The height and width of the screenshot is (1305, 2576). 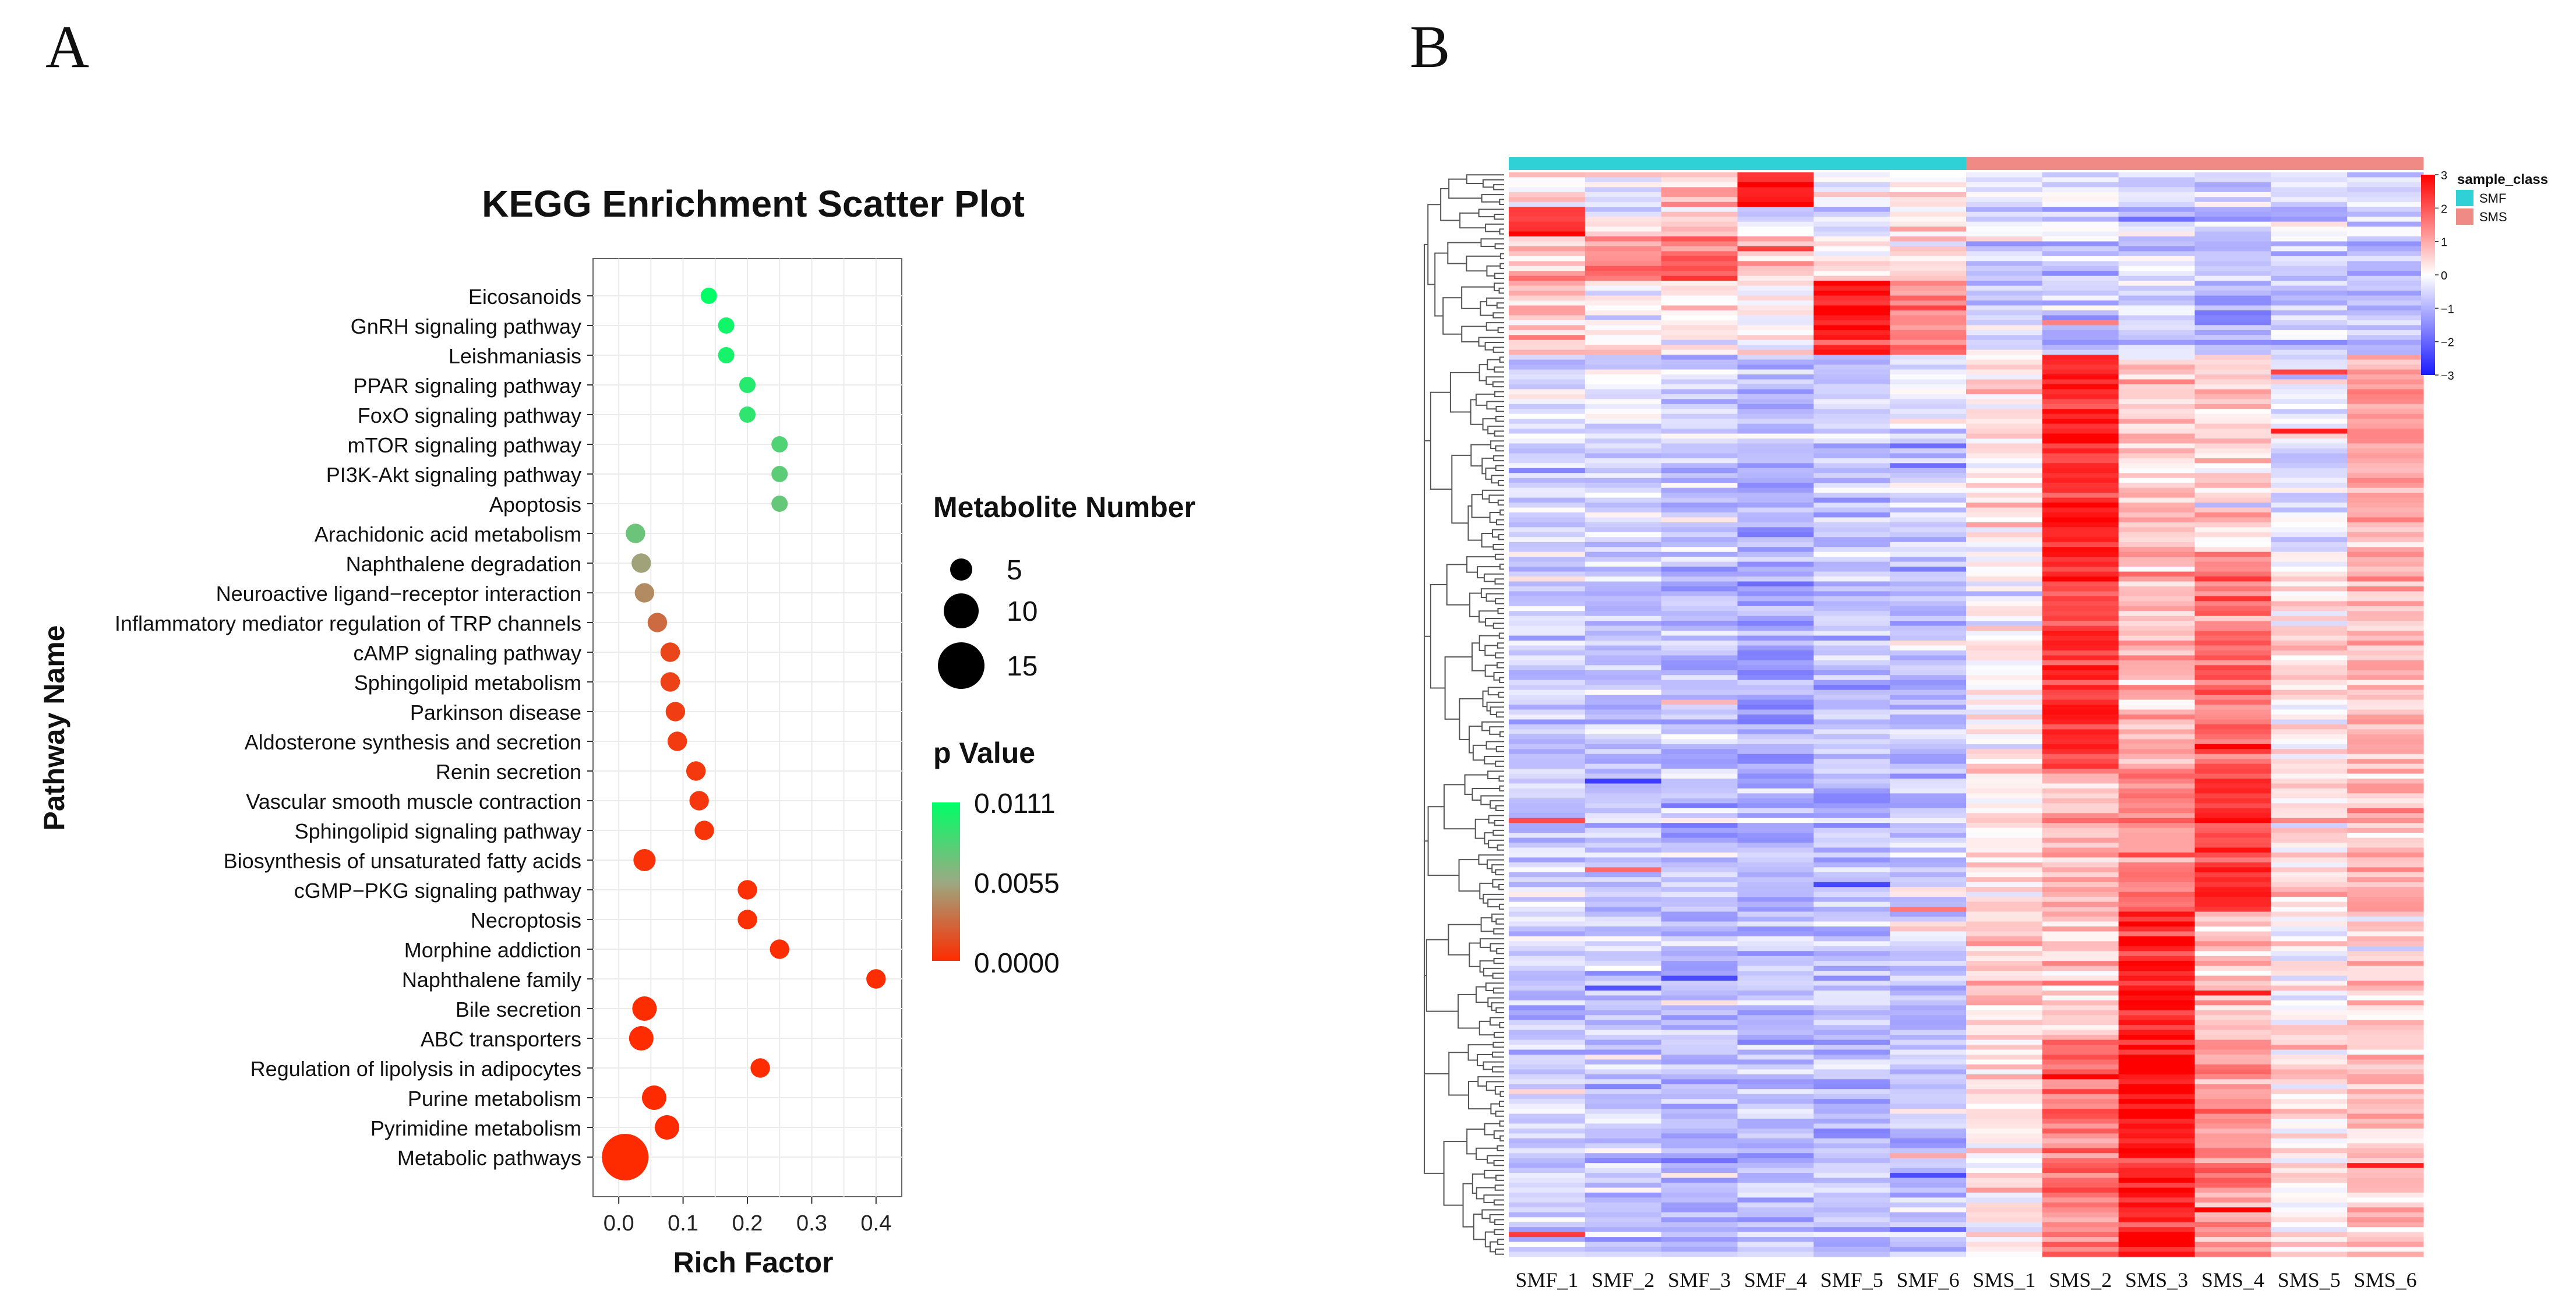 What do you see at coordinates (494, 1099) in the screenshot?
I see `pathway-label: Purine metabolism` at bounding box center [494, 1099].